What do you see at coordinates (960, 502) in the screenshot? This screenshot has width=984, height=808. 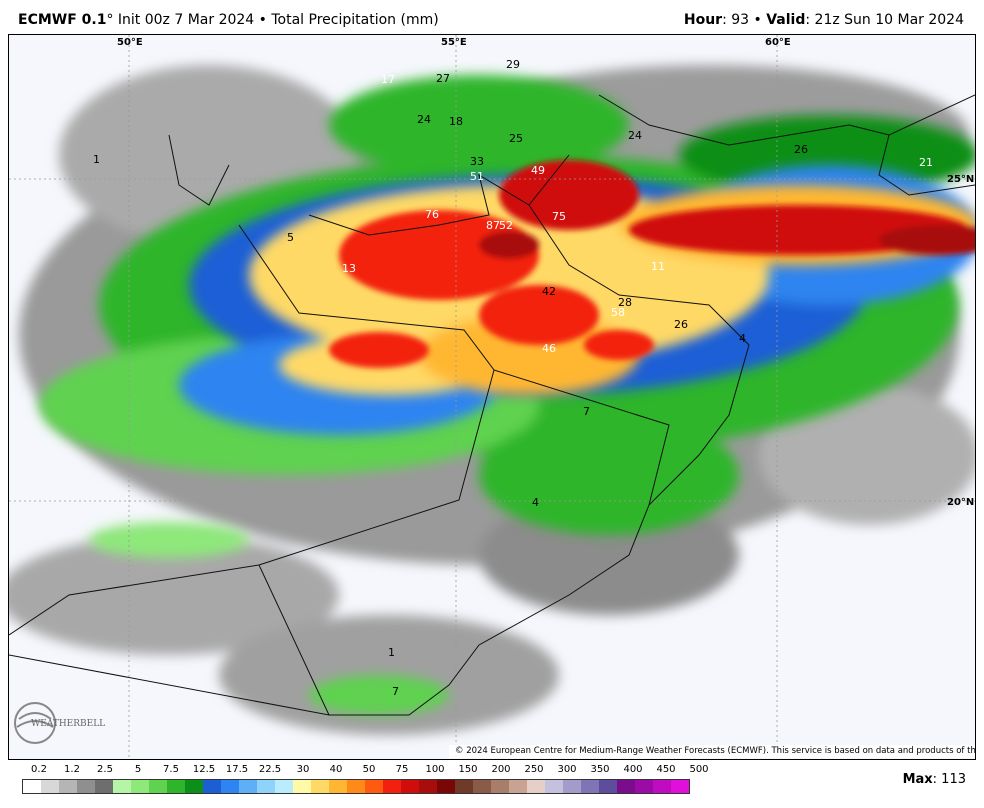 I see `lat-label-20: 20°N` at bounding box center [960, 502].